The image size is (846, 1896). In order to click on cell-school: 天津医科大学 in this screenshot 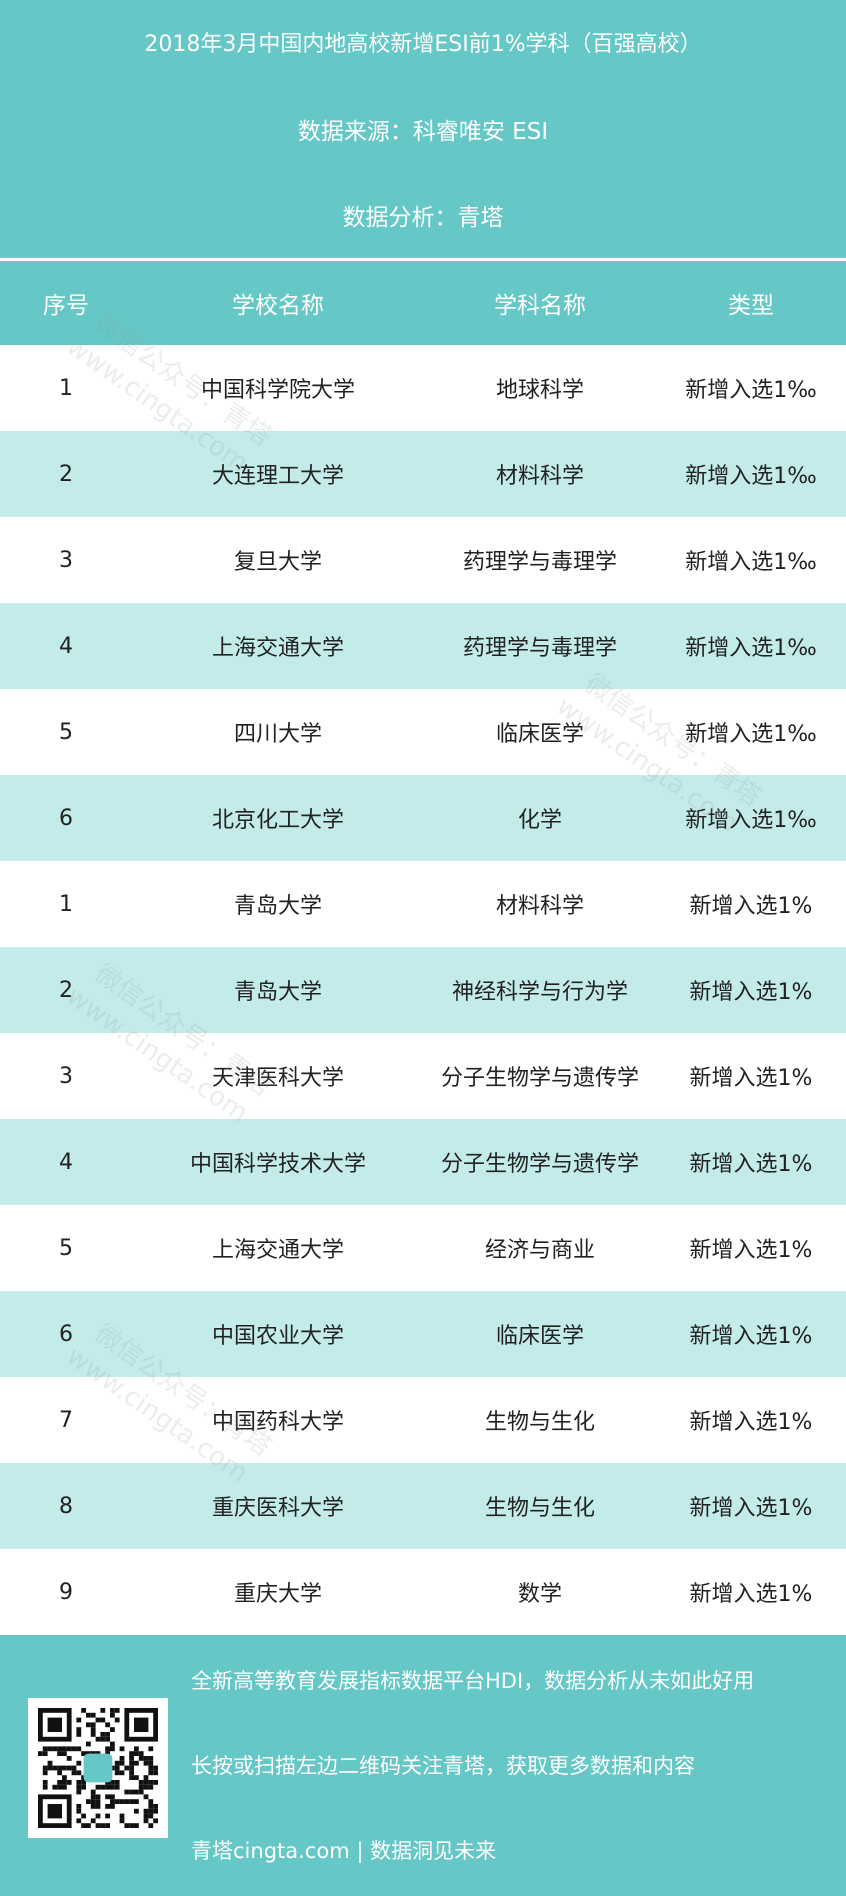, I will do `click(277, 1078)`.